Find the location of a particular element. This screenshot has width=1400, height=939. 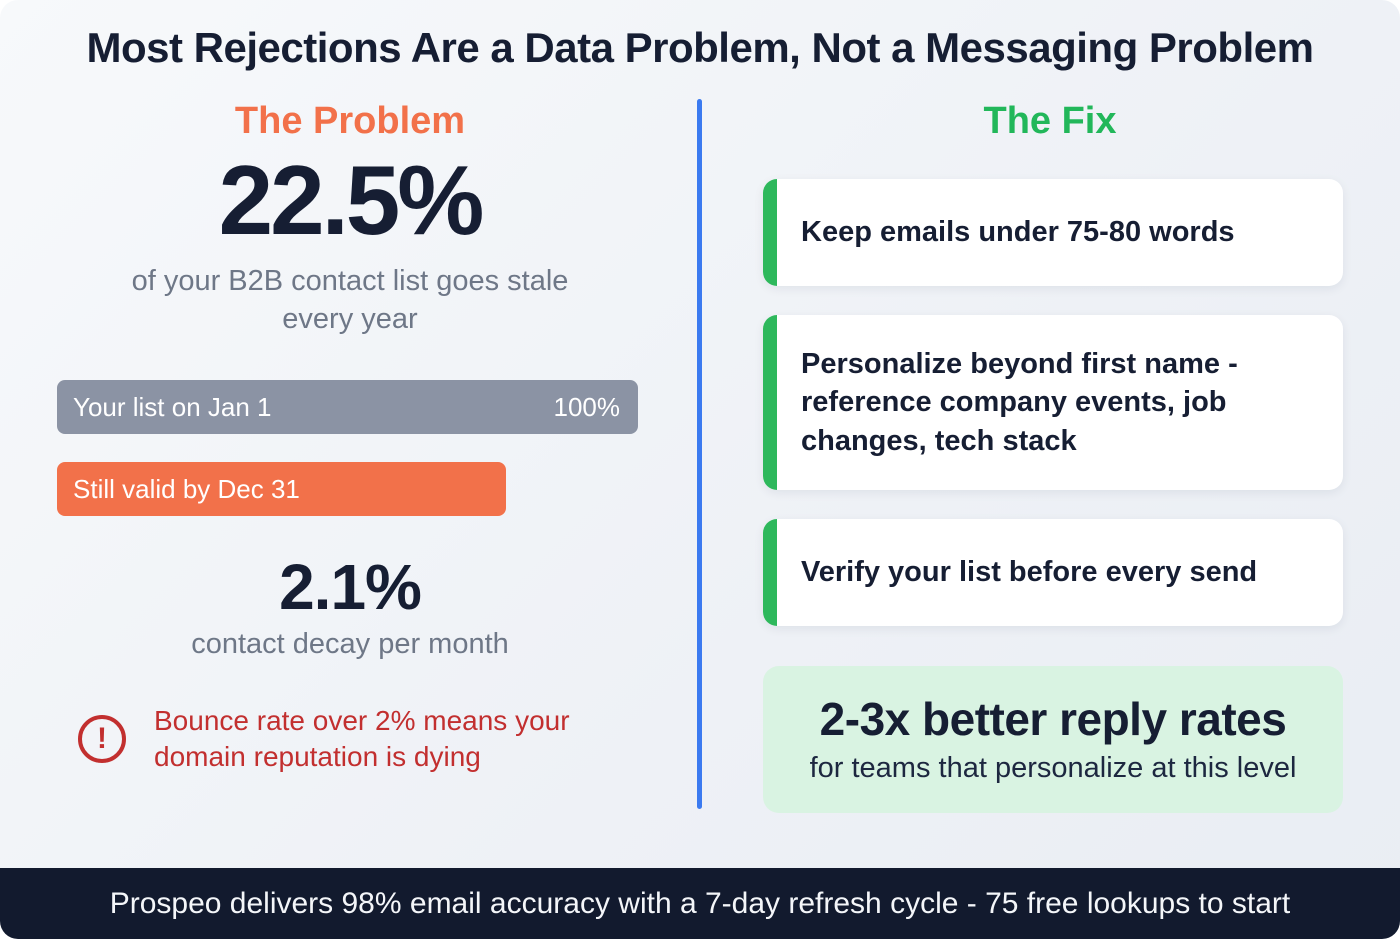

problem-secondary-caption: contact decay per month is located at coordinates (350, 644).